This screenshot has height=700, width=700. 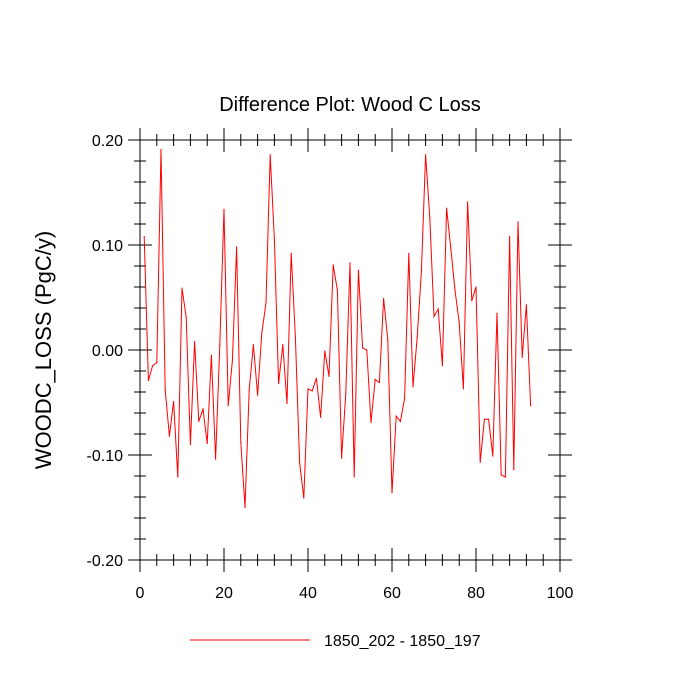 I want to click on y-axis-label: WOODC_LOSS (PgC/y), so click(x=43, y=350).